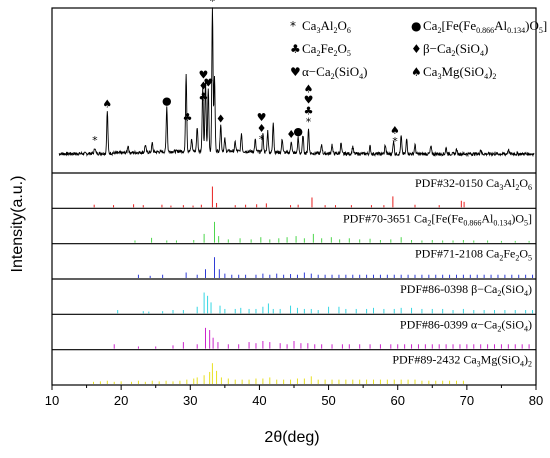 The image size is (550, 458). I want to click on reference-panel-label: PDF#89-2432 Ca3​Mg(SiO4​)2​, so click(462, 361).